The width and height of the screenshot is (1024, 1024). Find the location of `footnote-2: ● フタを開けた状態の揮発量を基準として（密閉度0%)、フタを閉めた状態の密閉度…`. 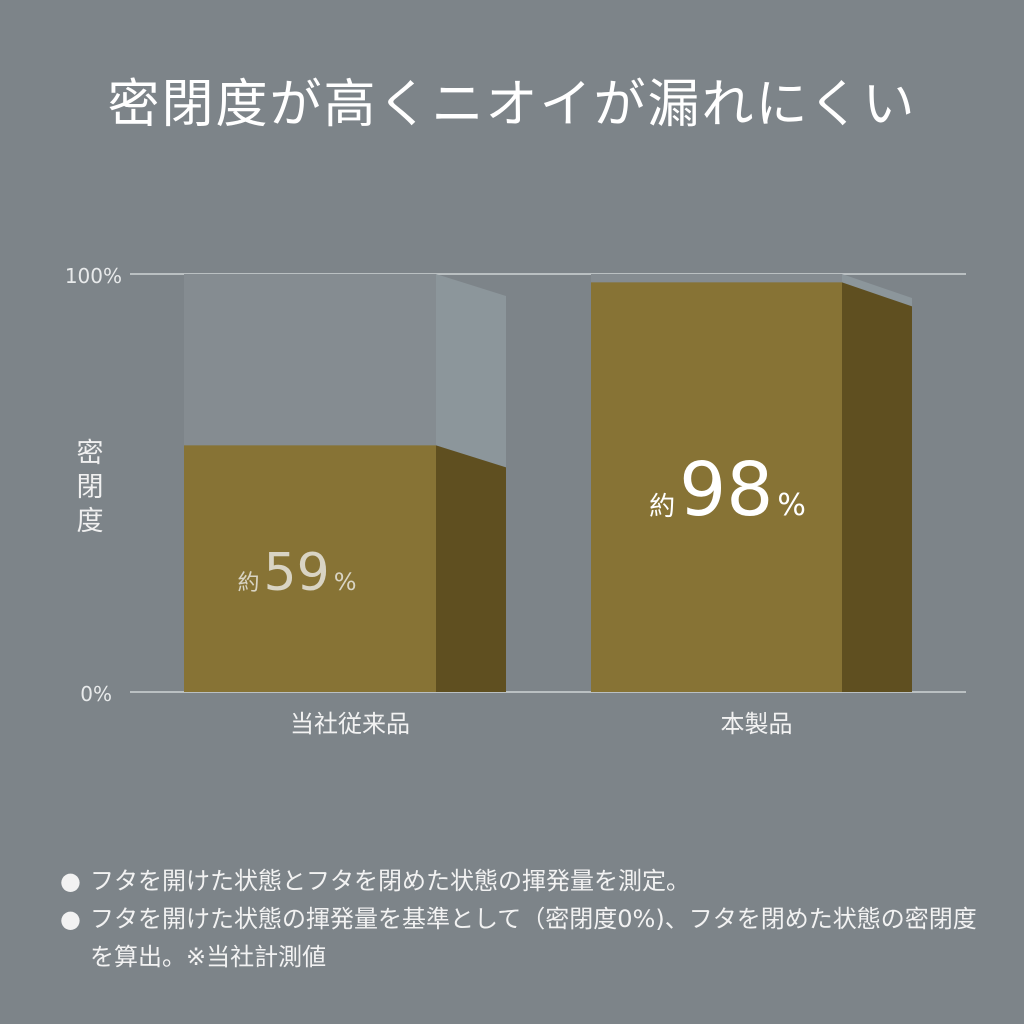

footnote-2: ● フタを開けた状態の揮発量を基準として（密閉度0%)、フタを閉めた状態の密閉度… is located at coordinates (520, 938).